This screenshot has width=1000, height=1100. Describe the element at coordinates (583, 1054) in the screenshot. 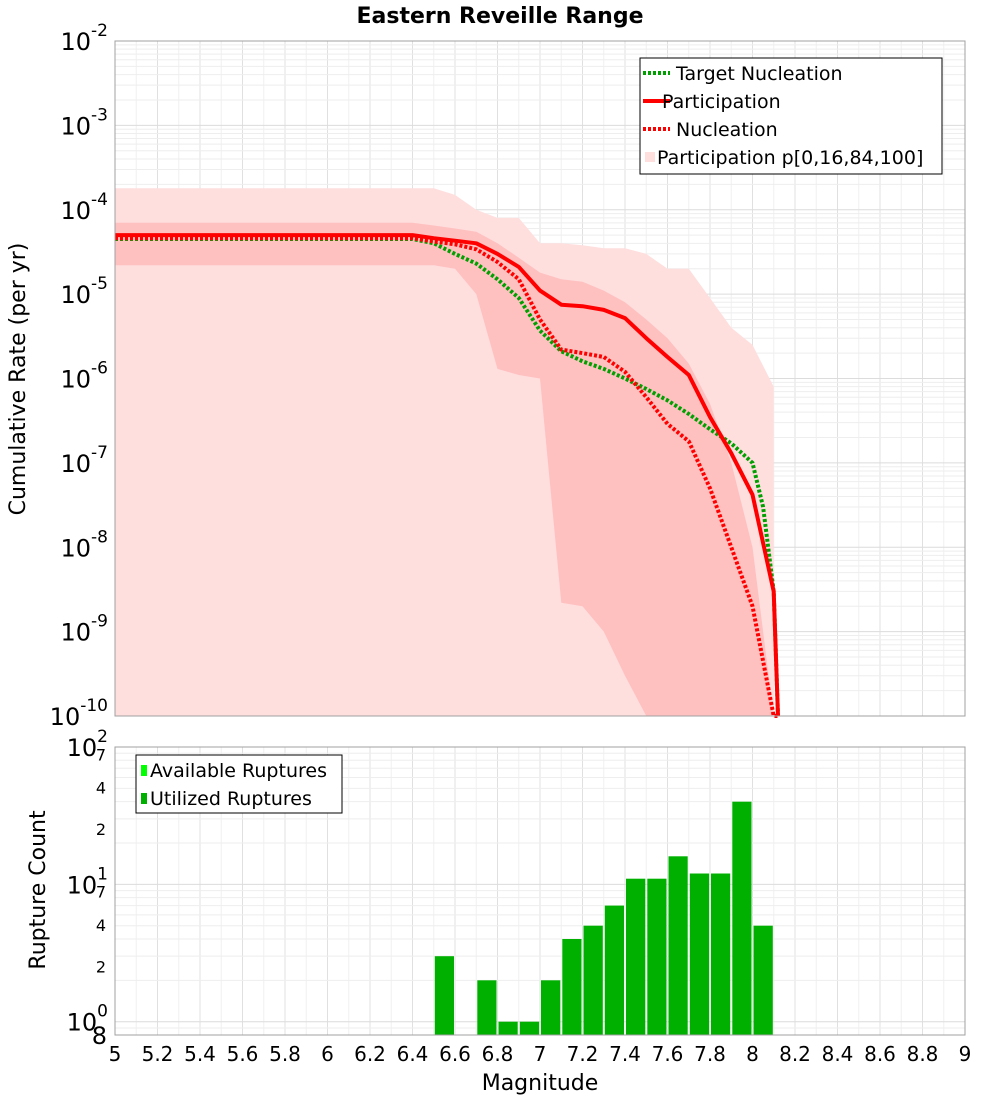

I see `x-tick-label: 7.2` at that location.